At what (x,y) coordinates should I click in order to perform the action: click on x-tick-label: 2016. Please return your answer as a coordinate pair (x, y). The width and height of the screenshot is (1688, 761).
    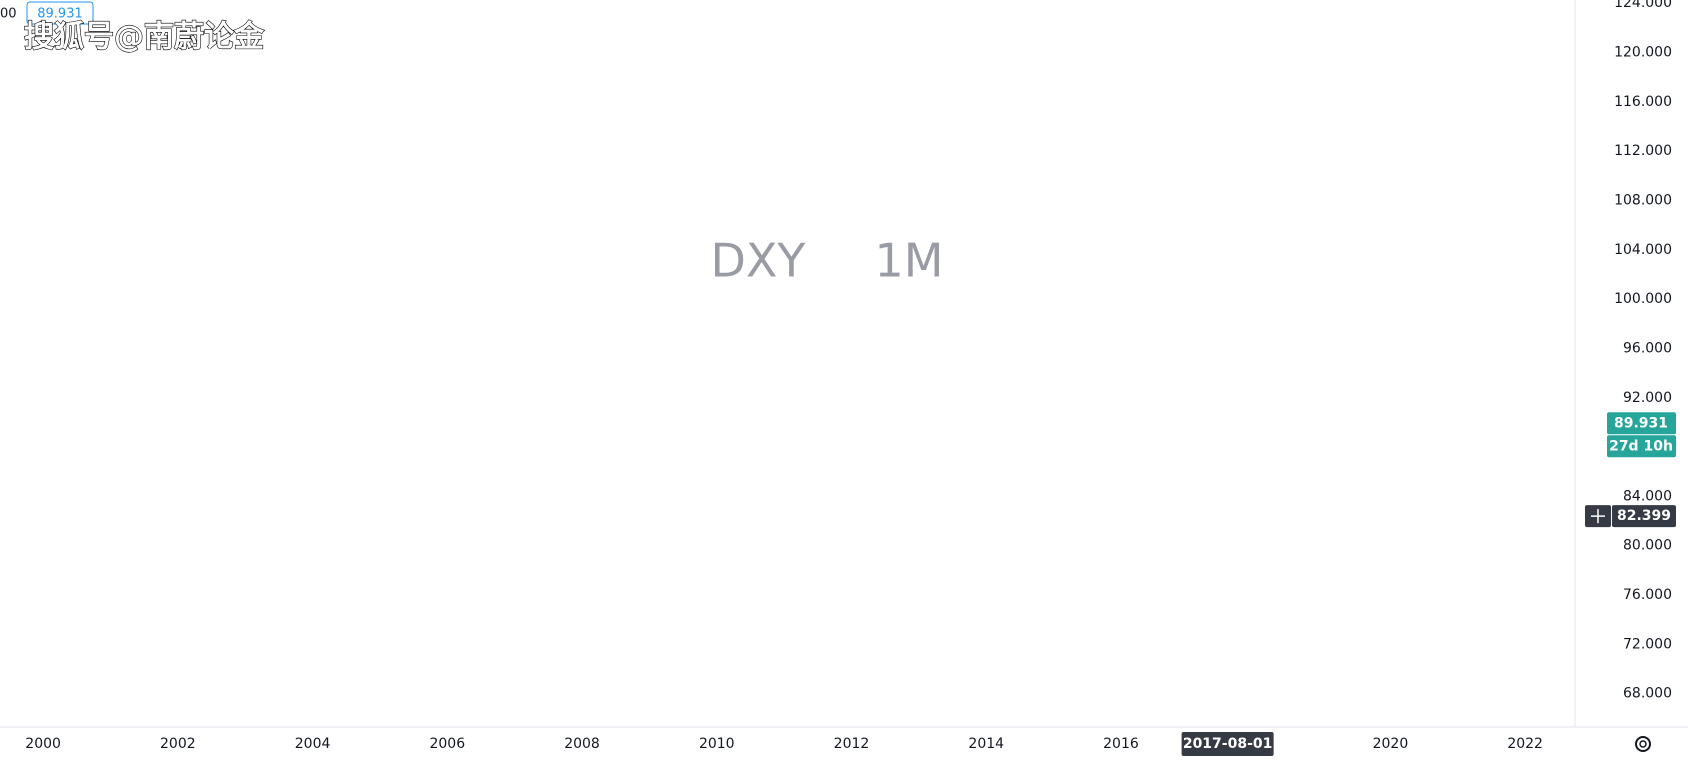
    Looking at the image, I should click on (1121, 744).